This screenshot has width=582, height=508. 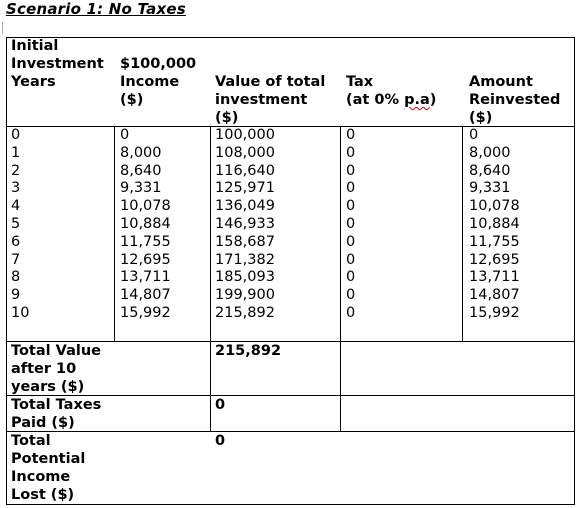 I want to click on income-lost-label-3: Income, so click(x=40, y=477).